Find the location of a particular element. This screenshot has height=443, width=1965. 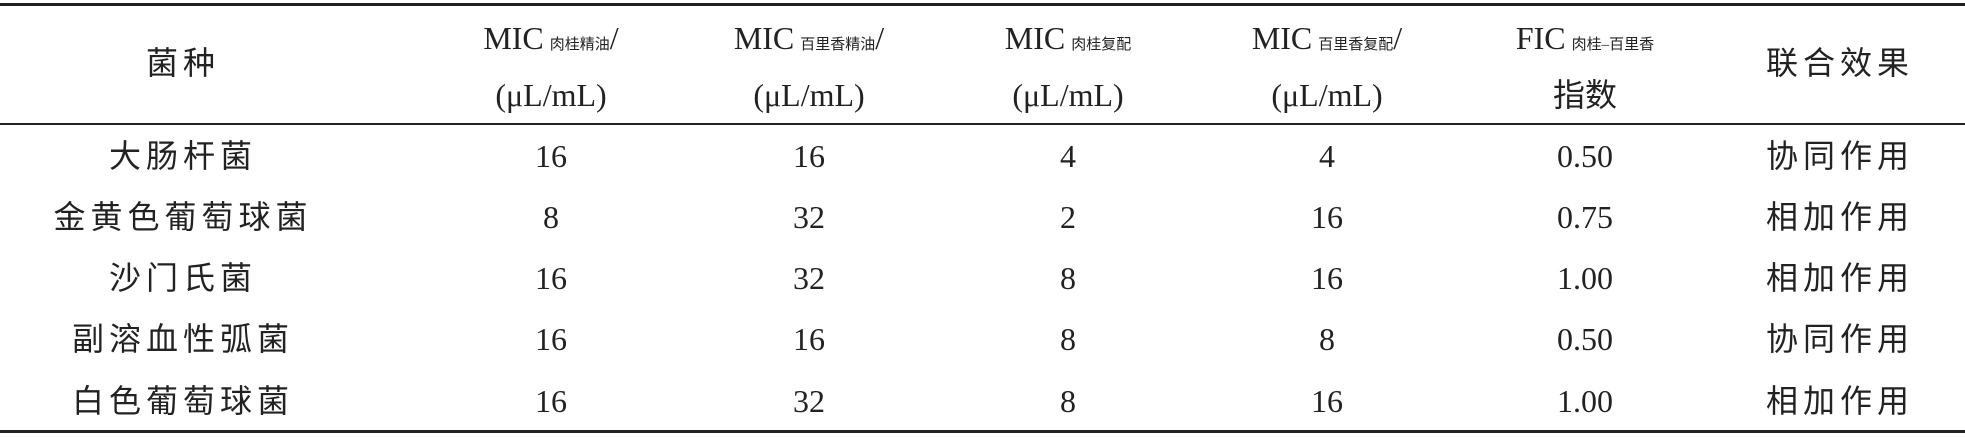

header-subscript: 百里香复配 is located at coordinates (1356, 45).